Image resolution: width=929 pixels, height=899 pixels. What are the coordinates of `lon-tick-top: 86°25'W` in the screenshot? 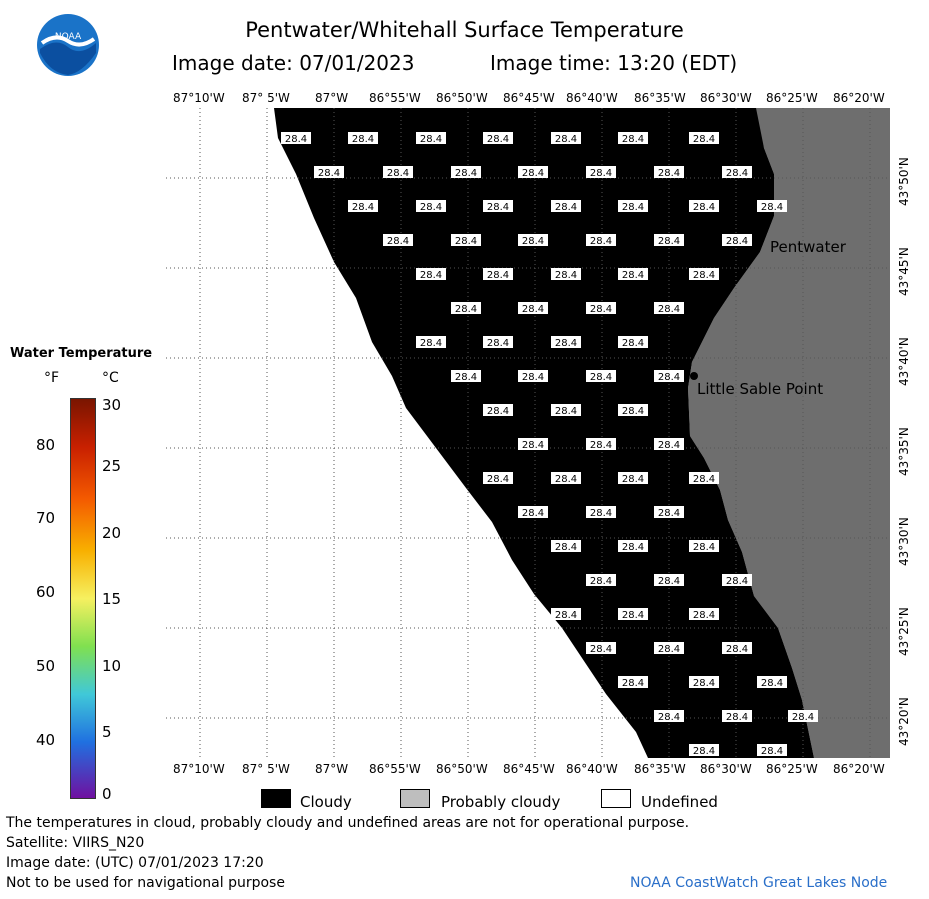 It's located at (792, 98).